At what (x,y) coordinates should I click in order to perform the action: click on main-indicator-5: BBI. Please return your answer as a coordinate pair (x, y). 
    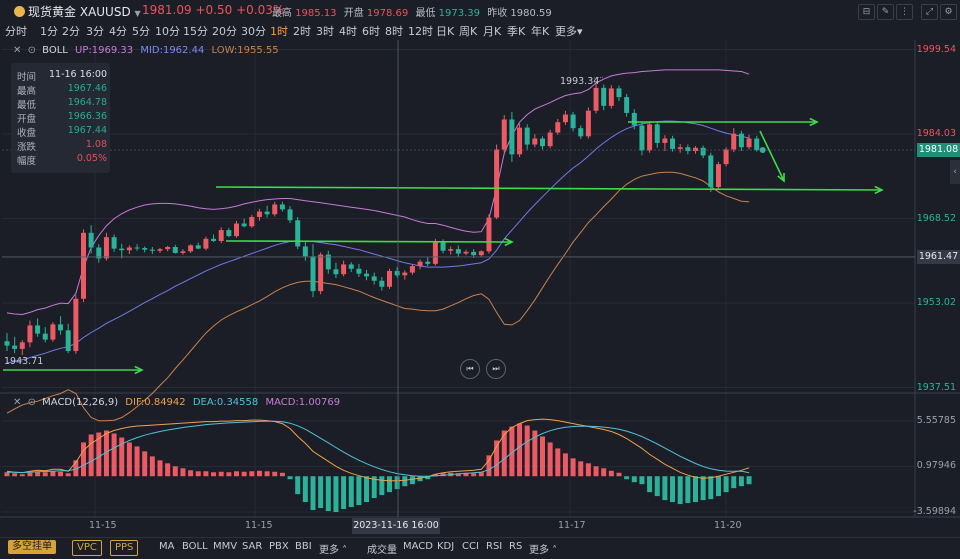
    Looking at the image, I should click on (303, 546).